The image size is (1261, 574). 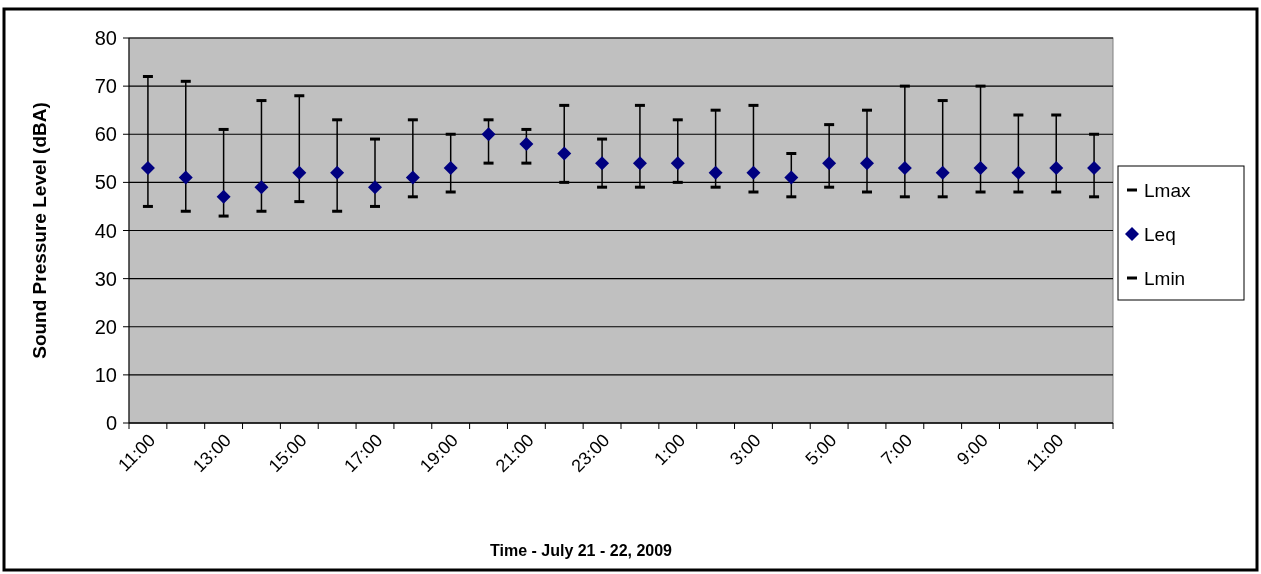 What do you see at coordinates (105, 374) in the screenshot?
I see `y-tick-label: 10` at bounding box center [105, 374].